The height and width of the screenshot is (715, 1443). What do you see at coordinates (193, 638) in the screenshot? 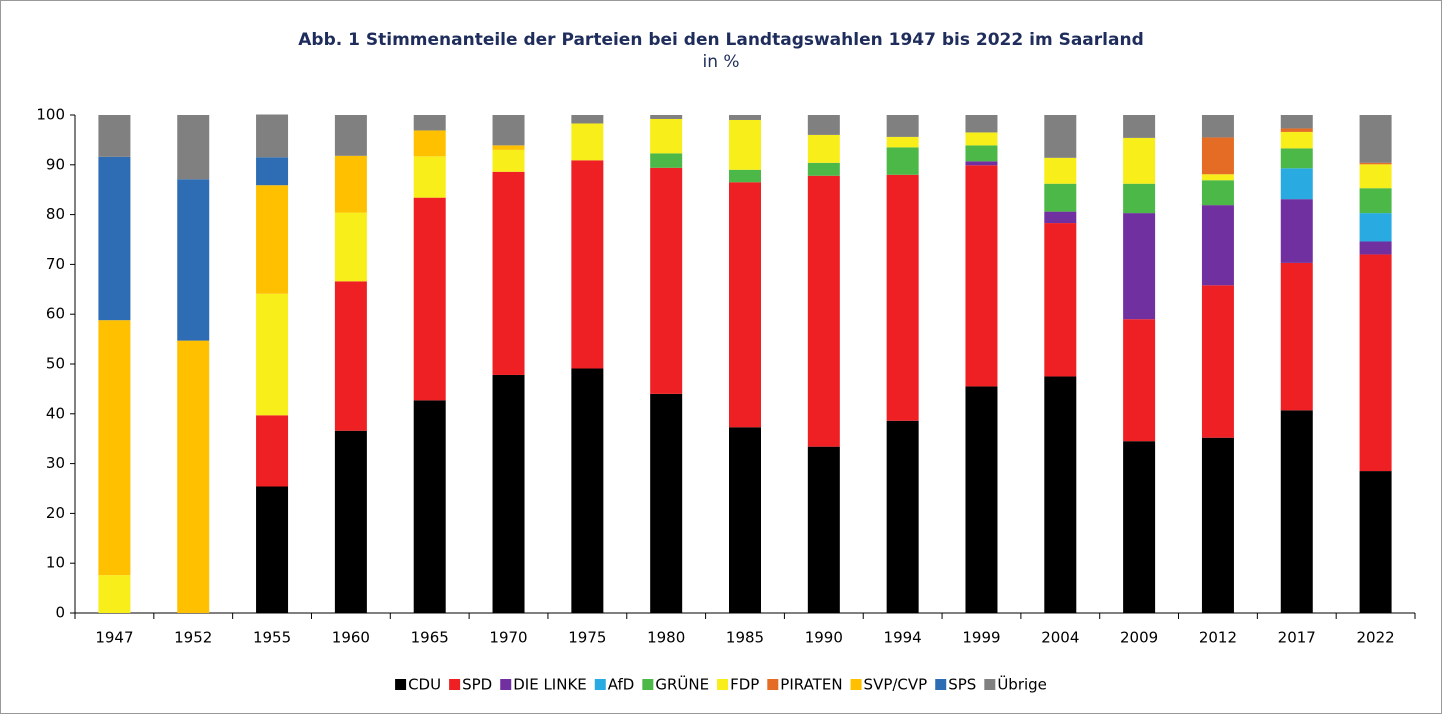
I see `x-tick-label: 1952` at bounding box center [193, 638].